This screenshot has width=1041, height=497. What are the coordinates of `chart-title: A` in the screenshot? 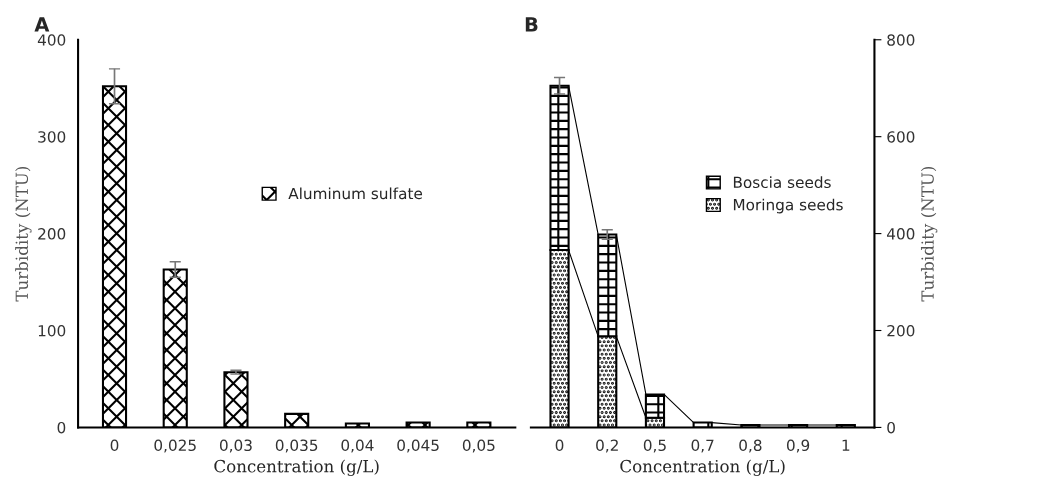 It's located at (42, 24).